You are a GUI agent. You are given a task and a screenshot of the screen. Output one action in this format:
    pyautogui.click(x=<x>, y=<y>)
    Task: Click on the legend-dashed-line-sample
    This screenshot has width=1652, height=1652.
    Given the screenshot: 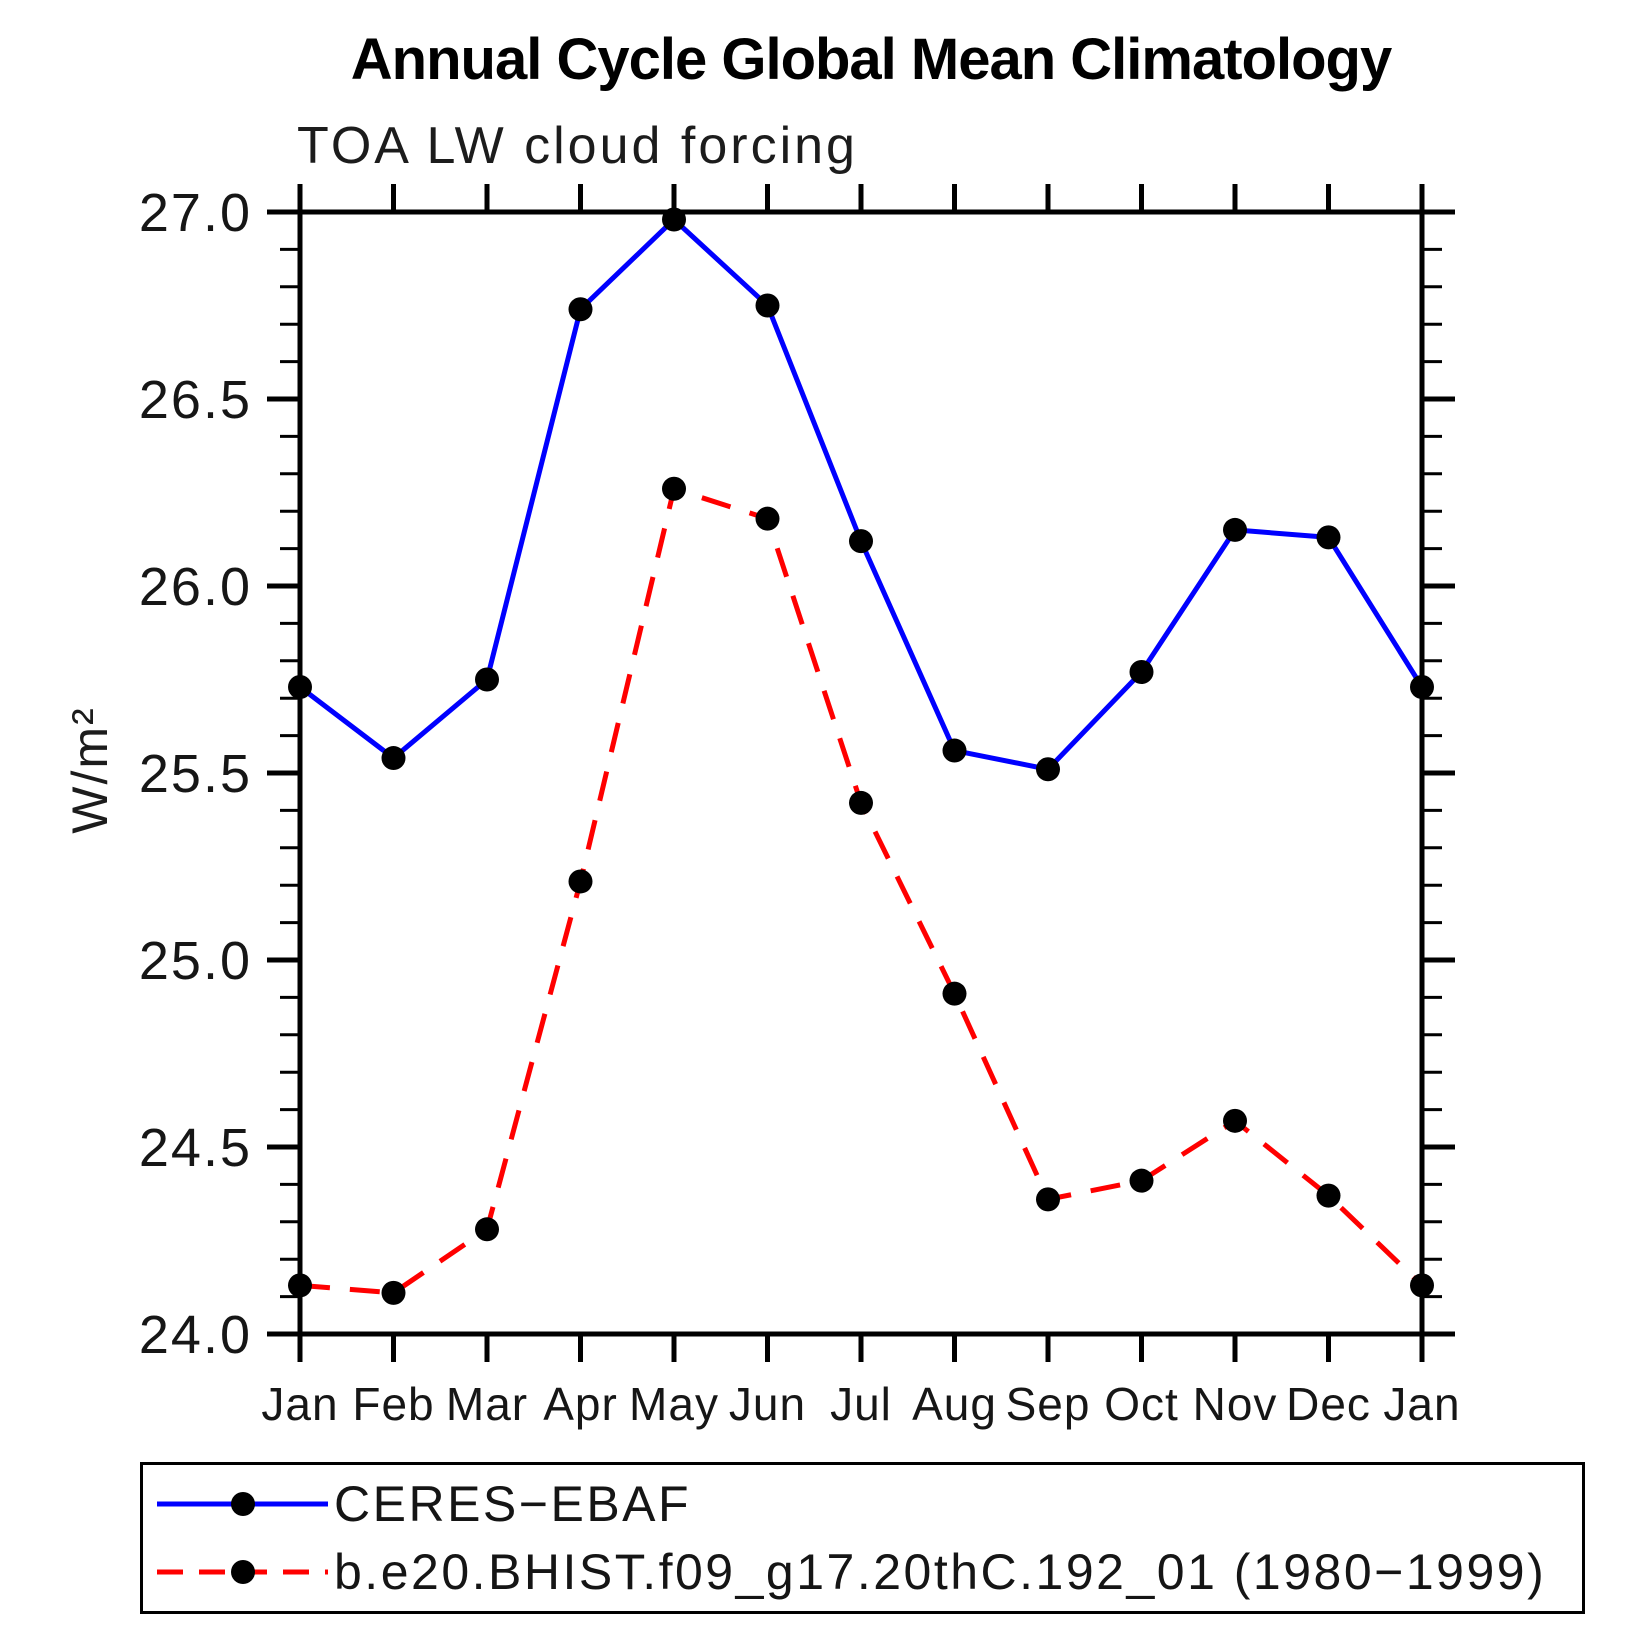 What is the action you would take?
    pyautogui.click(x=242, y=1572)
    